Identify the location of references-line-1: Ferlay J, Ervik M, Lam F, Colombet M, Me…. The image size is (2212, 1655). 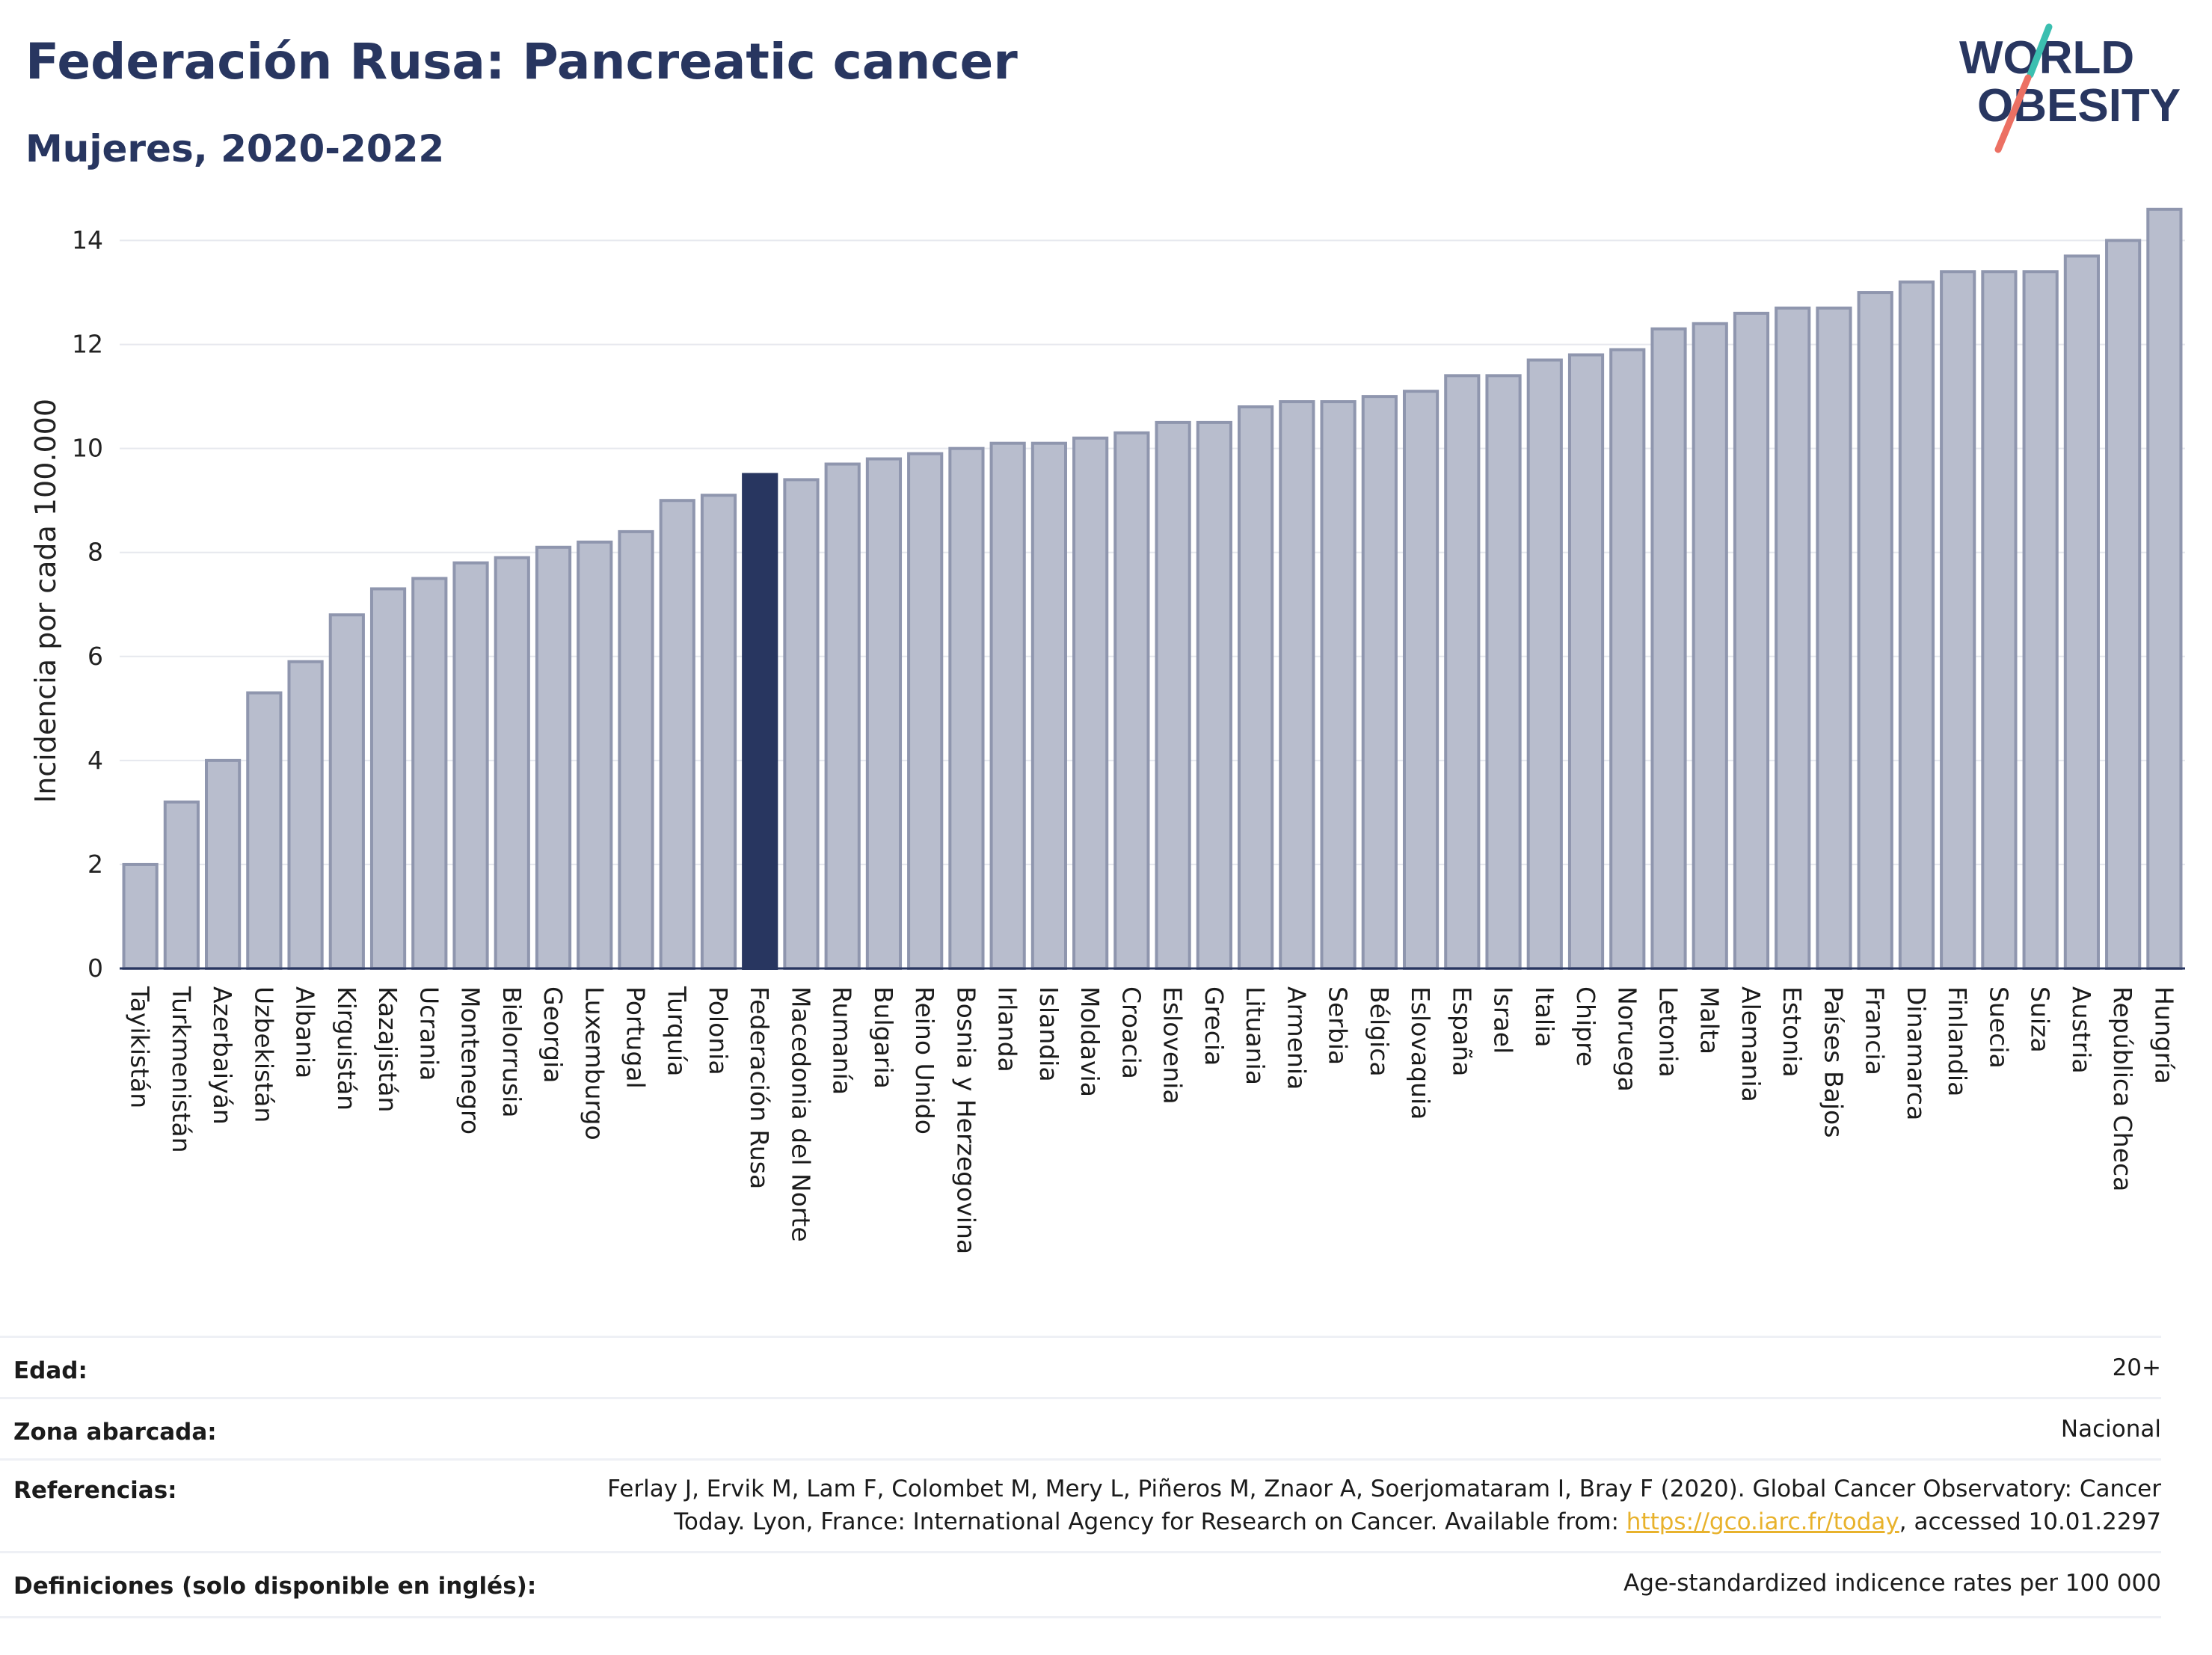
(1384, 1489).